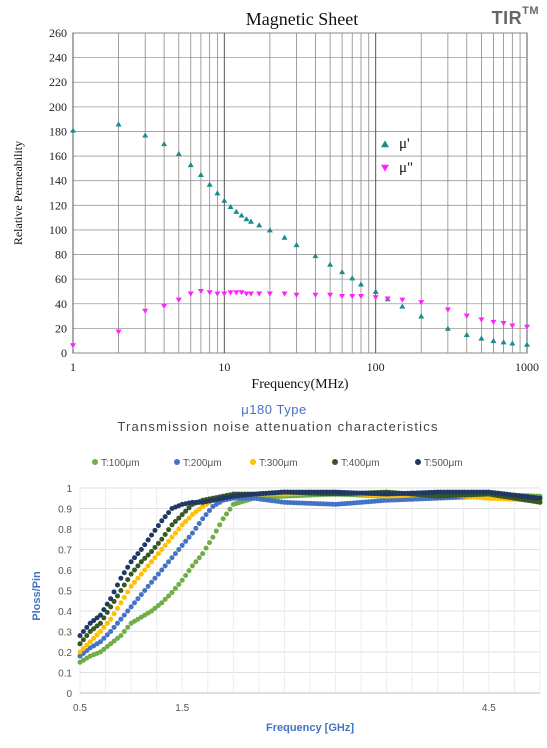 The image size is (547, 748). I want to click on y-tick-label: 0.7, so click(65, 551).